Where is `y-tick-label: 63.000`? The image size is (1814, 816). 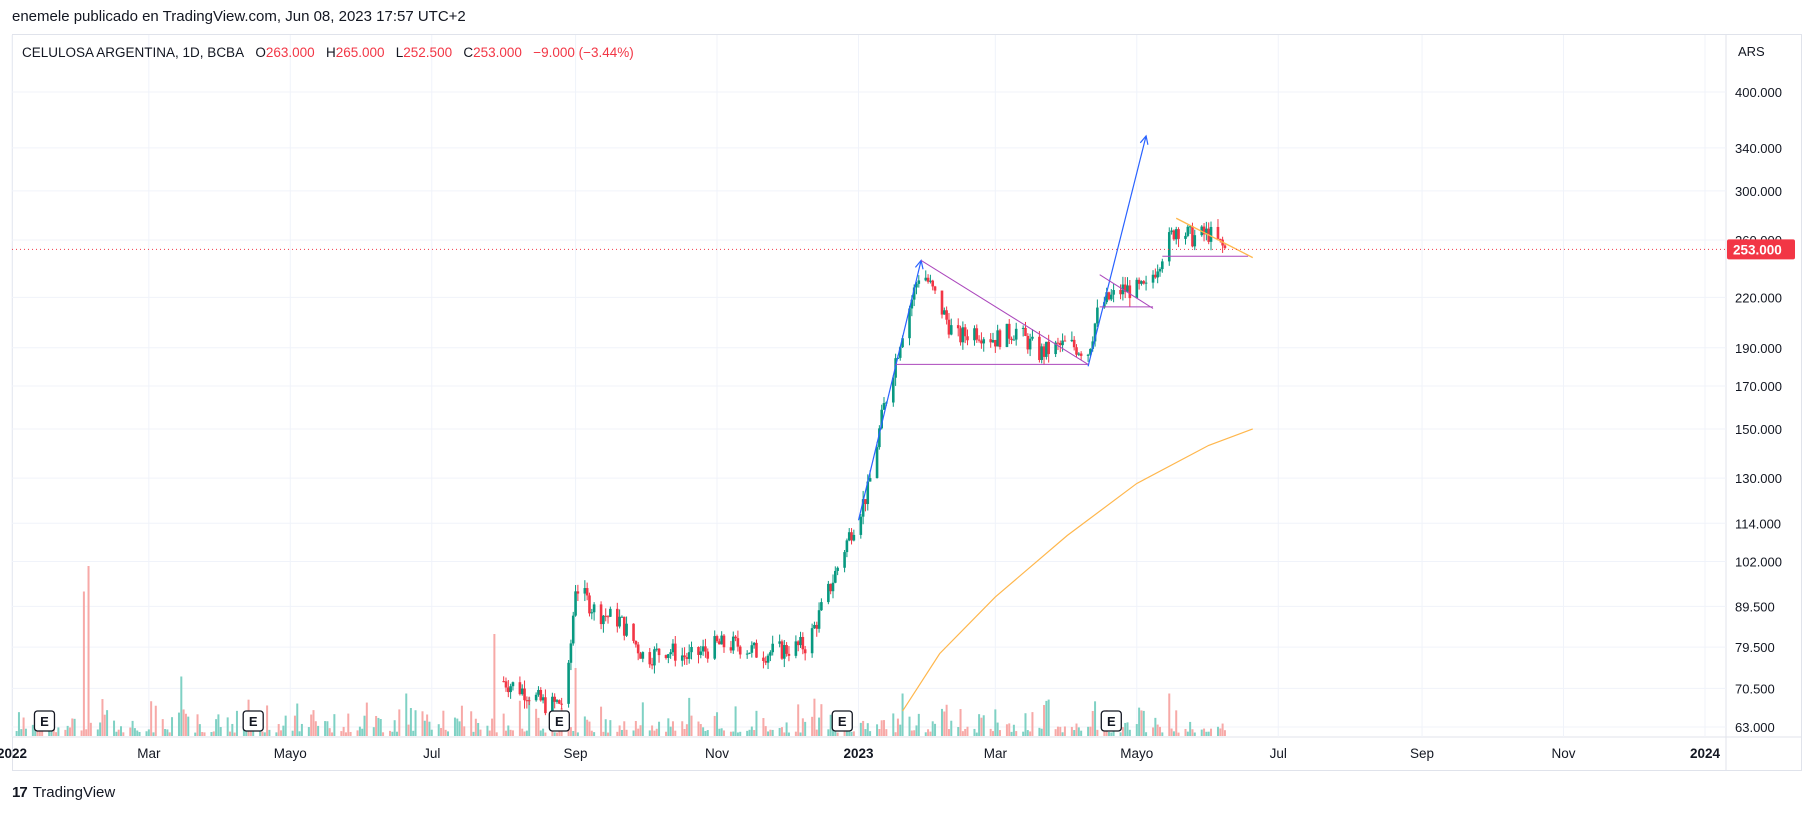
y-tick-label: 63.000 is located at coordinates (1755, 727).